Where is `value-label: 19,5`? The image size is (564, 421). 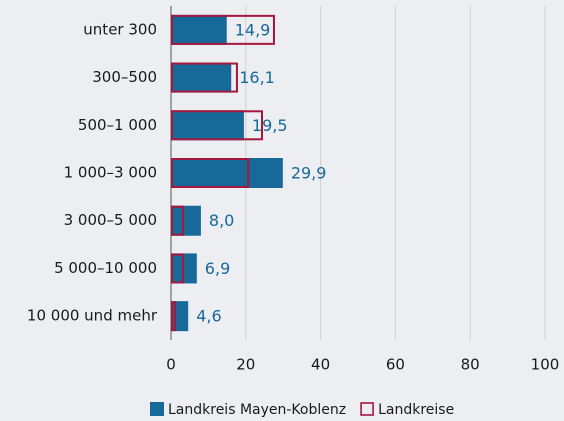
value-label: 19,5 is located at coordinates (270, 125).